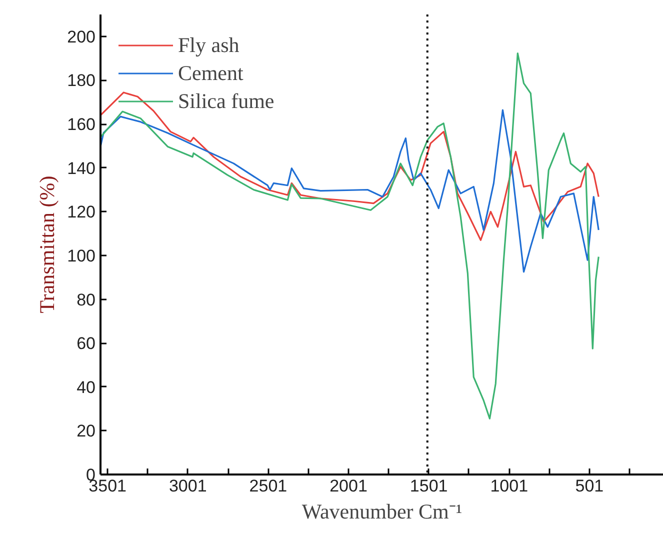 The image size is (663, 545). What do you see at coordinates (509, 486) in the screenshot?
I see `x-tick-label: 1001` at bounding box center [509, 486].